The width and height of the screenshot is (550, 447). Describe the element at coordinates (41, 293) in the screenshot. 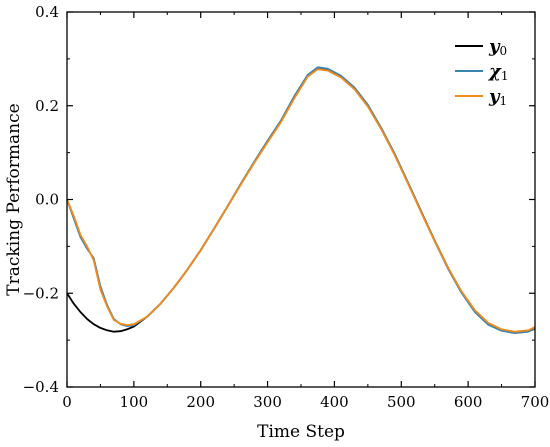

I see `y-tick-label: −0.2` at that location.